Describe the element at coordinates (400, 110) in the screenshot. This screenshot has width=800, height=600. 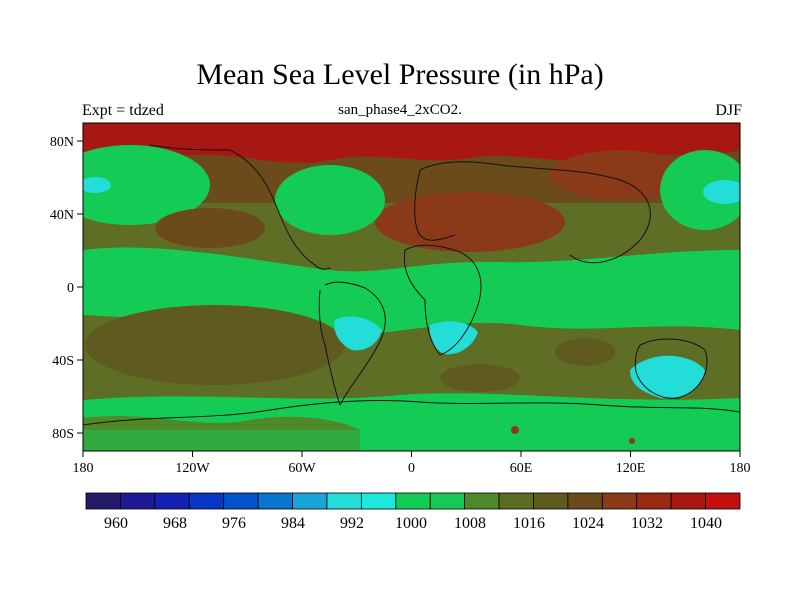
I see `case-subtitle: san_phase4_2xCO2.` at that location.